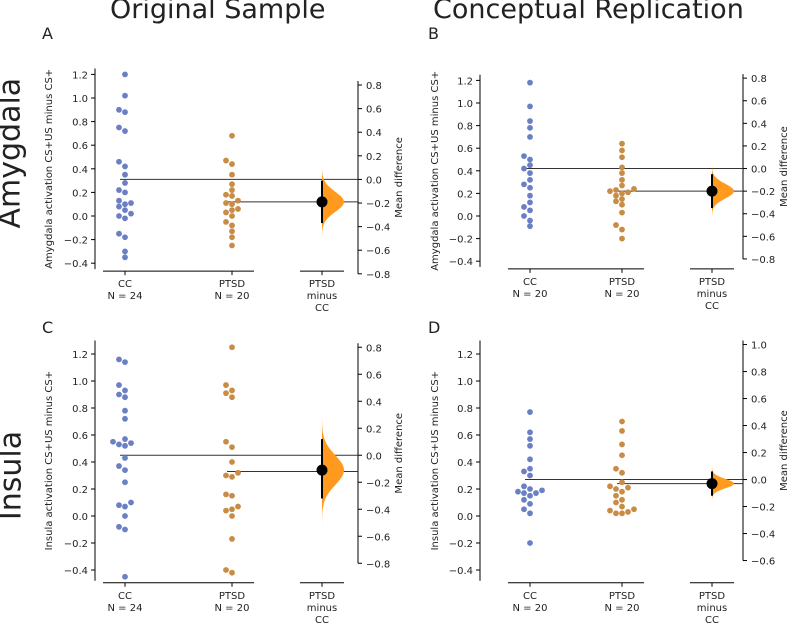 The image size is (798, 623). Describe the element at coordinates (48, 327) in the screenshot. I see `panel-letter-c: C` at that location.